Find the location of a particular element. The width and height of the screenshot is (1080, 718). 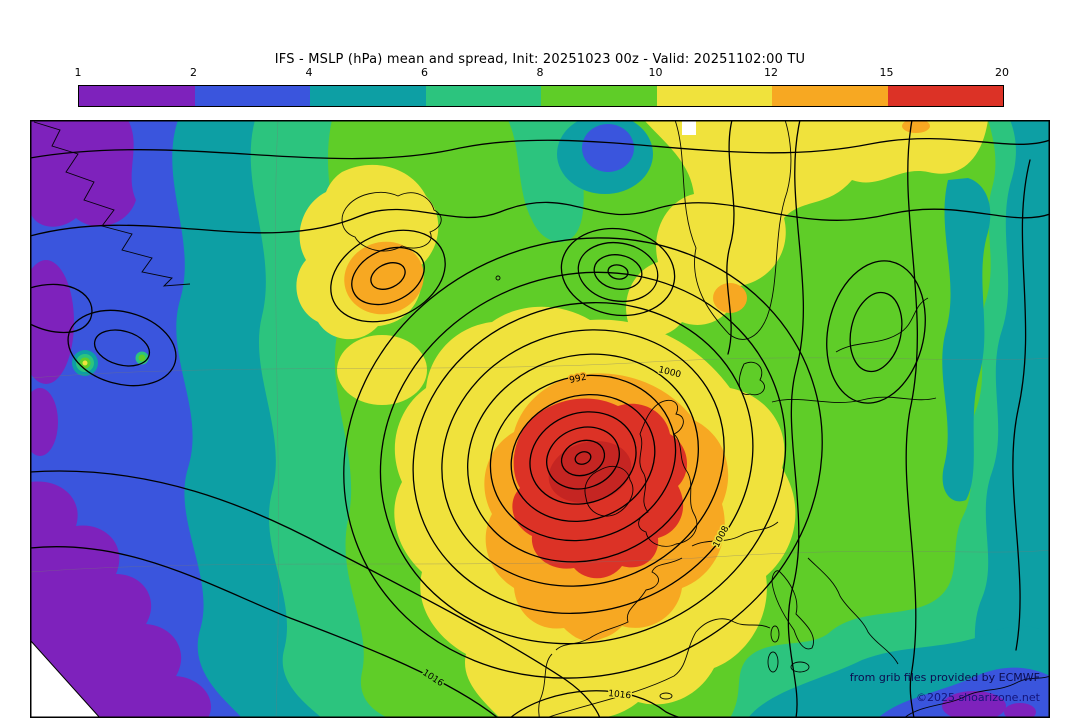

coast-adriatic-balkans is located at coordinates (853, 611).